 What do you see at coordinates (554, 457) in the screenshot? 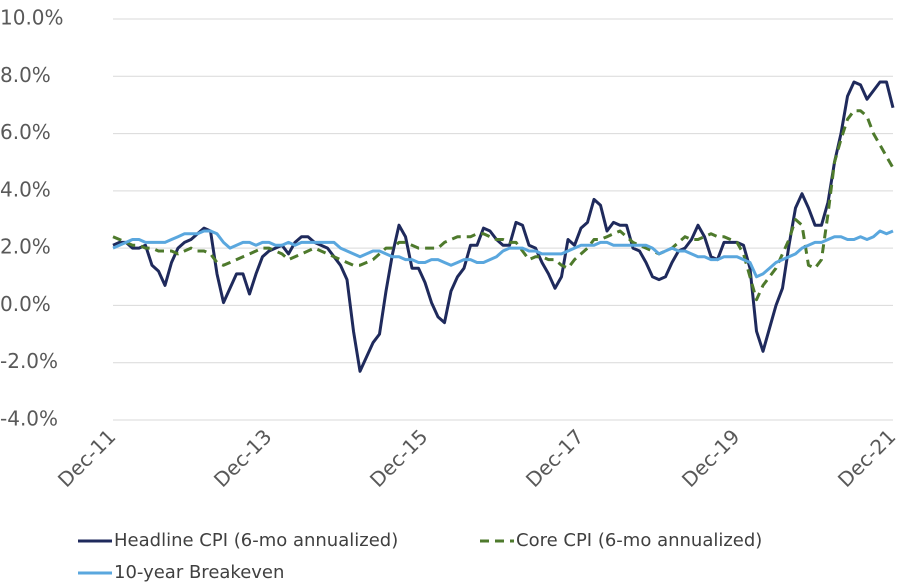
I see `x-tick-label: Dec-17` at bounding box center [554, 457].